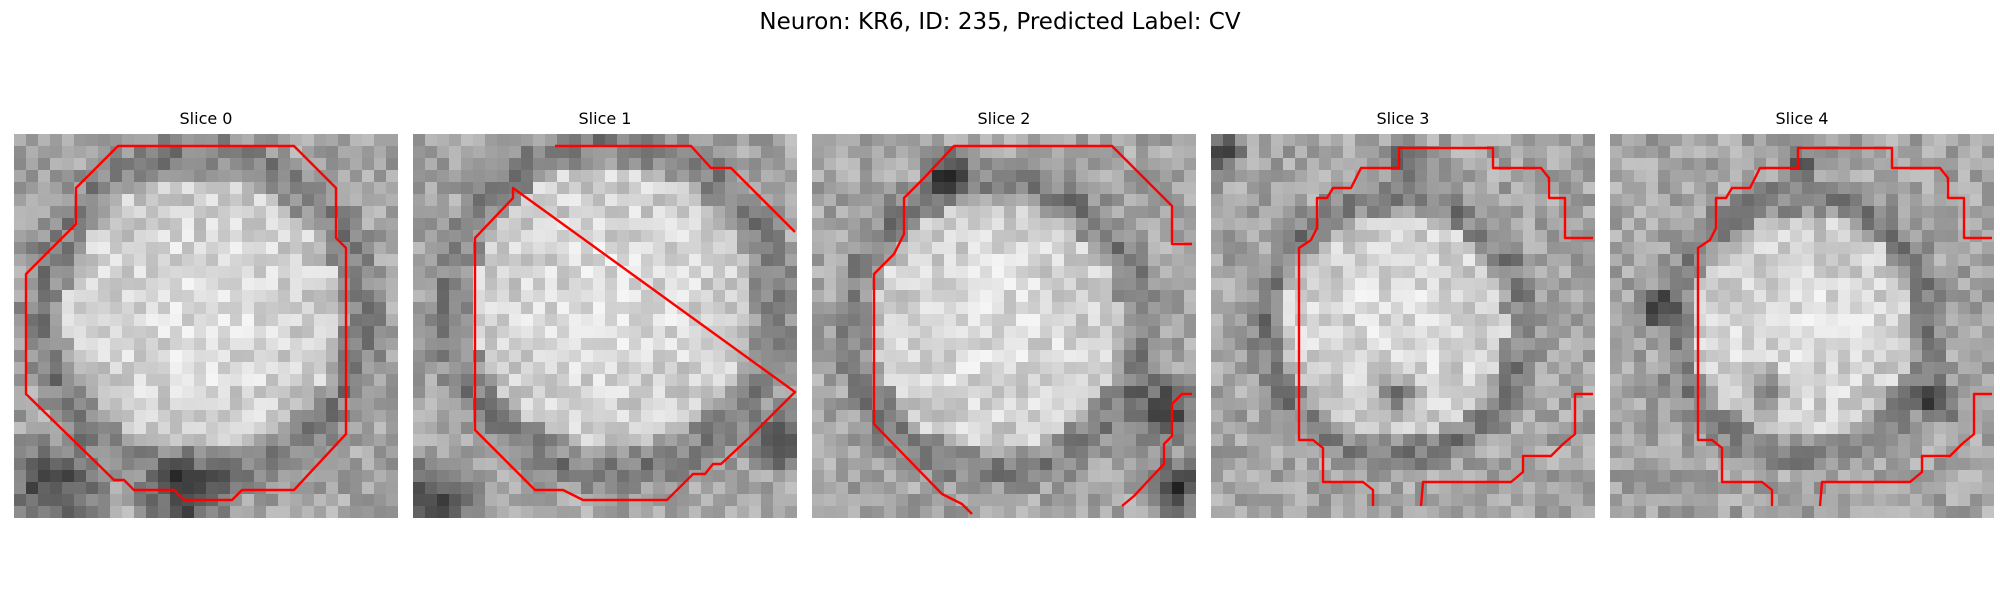 This screenshot has width=2000, height=600. What do you see at coordinates (206, 118) in the screenshot?
I see `slice-title: Slice 0` at bounding box center [206, 118].